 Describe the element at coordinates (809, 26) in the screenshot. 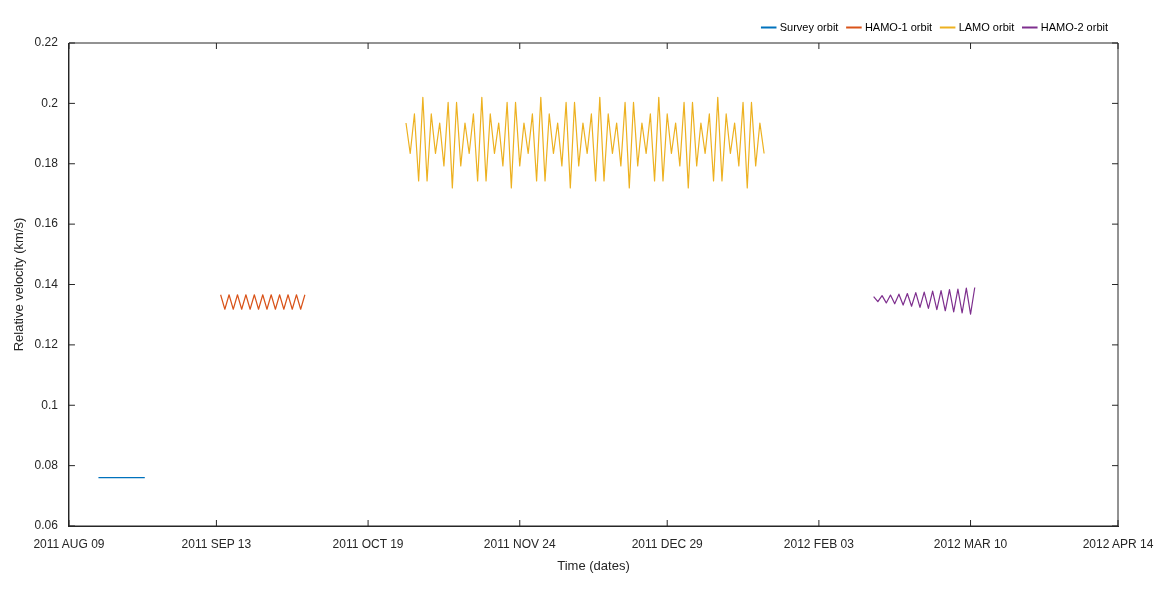

I see `legend-label: Survey orbit` at that location.